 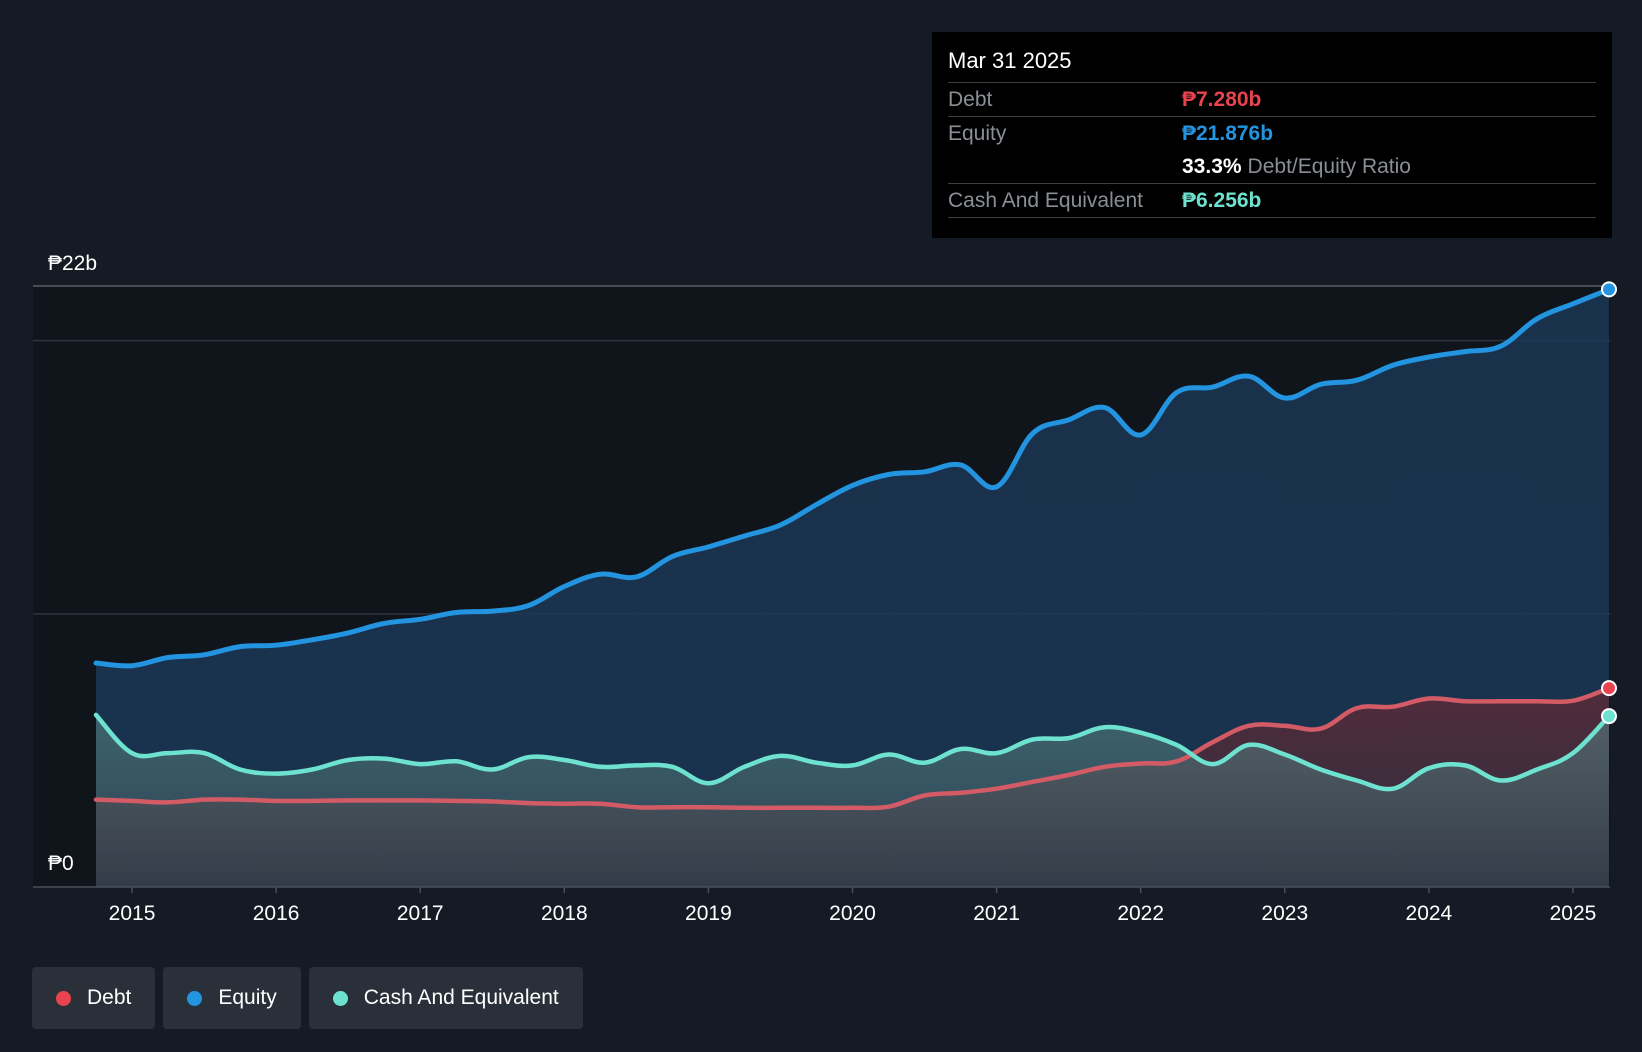 What do you see at coordinates (63, 998) in the screenshot?
I see `legend-debt-dot-icon` at bounding box center [63, 998].